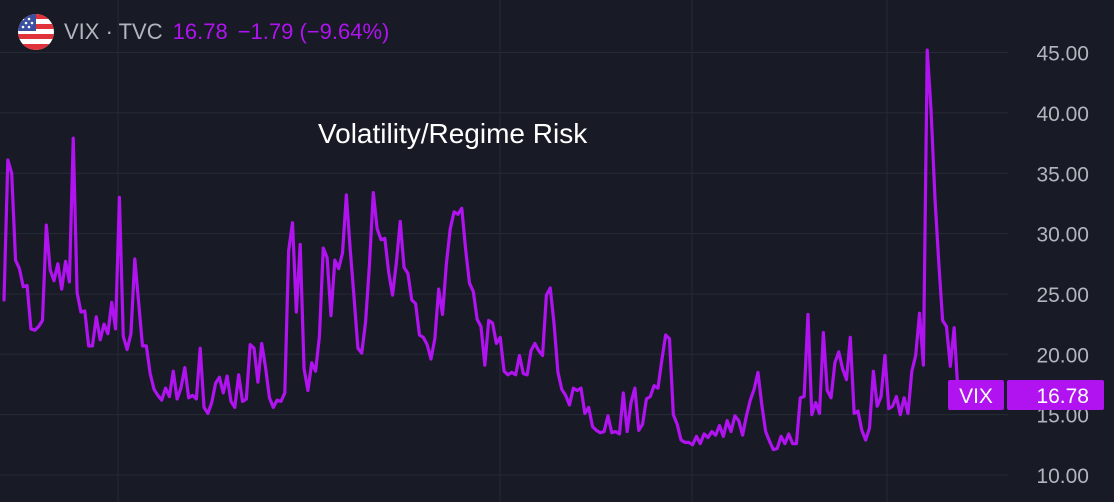  Describe the element at coordinates (113, 31) in the screenshot. I see `symbol-name: VIX · TVC` at that location.